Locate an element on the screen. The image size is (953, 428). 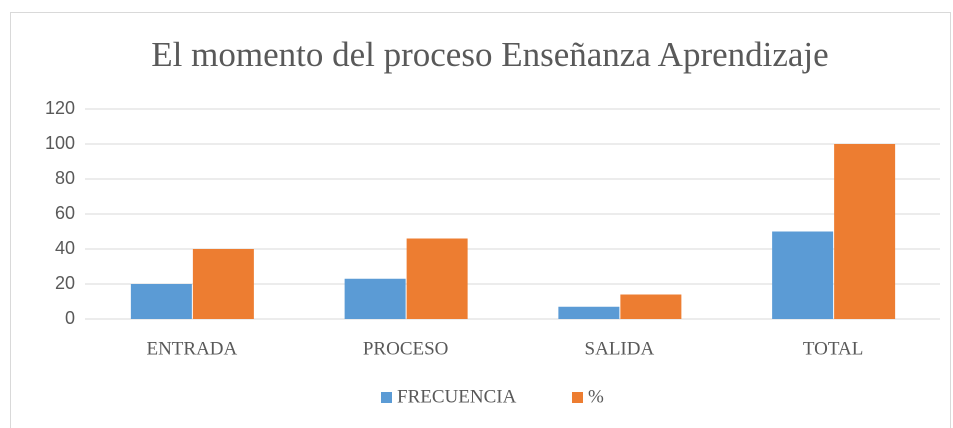
y-tick-label: 80 is located at coordinates (65, 178).